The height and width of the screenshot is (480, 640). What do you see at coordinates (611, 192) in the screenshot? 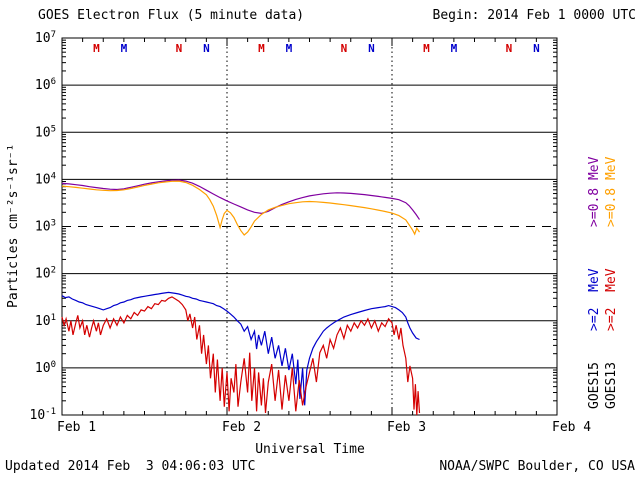
I see `legend-goes13-energy-0p8: >=0.8 MeV` at bounding box center [611, 192].